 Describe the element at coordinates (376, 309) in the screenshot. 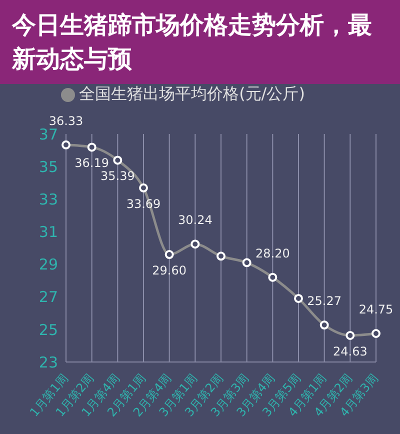

I see `data-label: 24.75` at that location.